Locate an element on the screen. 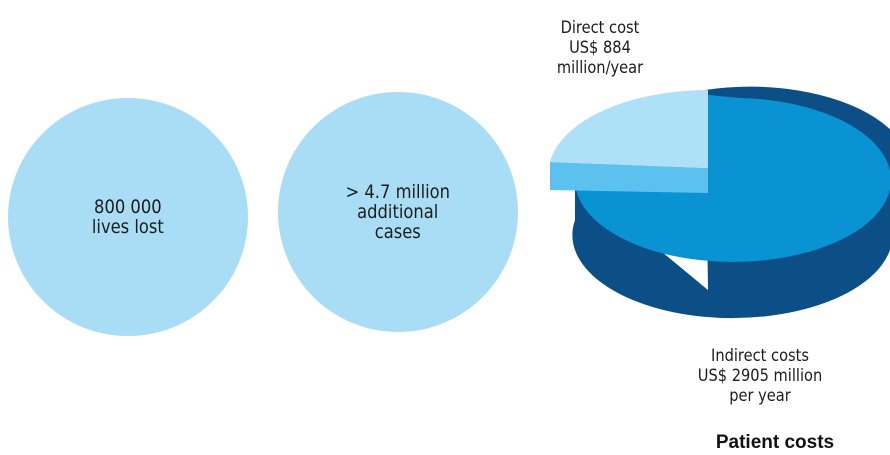 Image resolution: width=890 pixels, height=455 pixels. direct-cost-label: Direct cost US$ 884 million/year is located at coordinates (600, 48).